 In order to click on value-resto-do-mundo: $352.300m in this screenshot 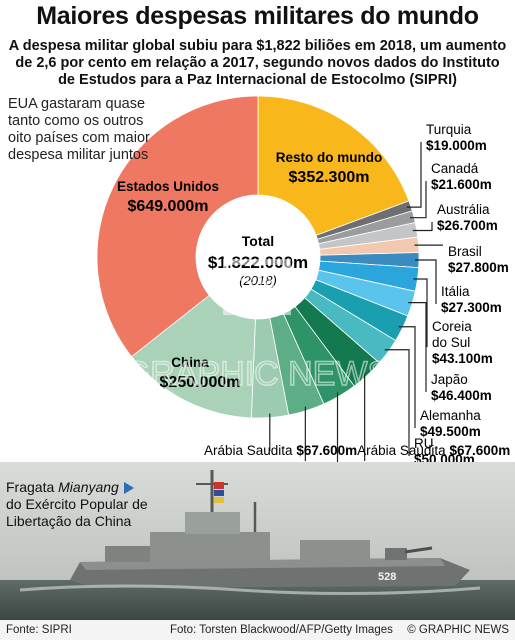, I will do `click(329, 177)`.